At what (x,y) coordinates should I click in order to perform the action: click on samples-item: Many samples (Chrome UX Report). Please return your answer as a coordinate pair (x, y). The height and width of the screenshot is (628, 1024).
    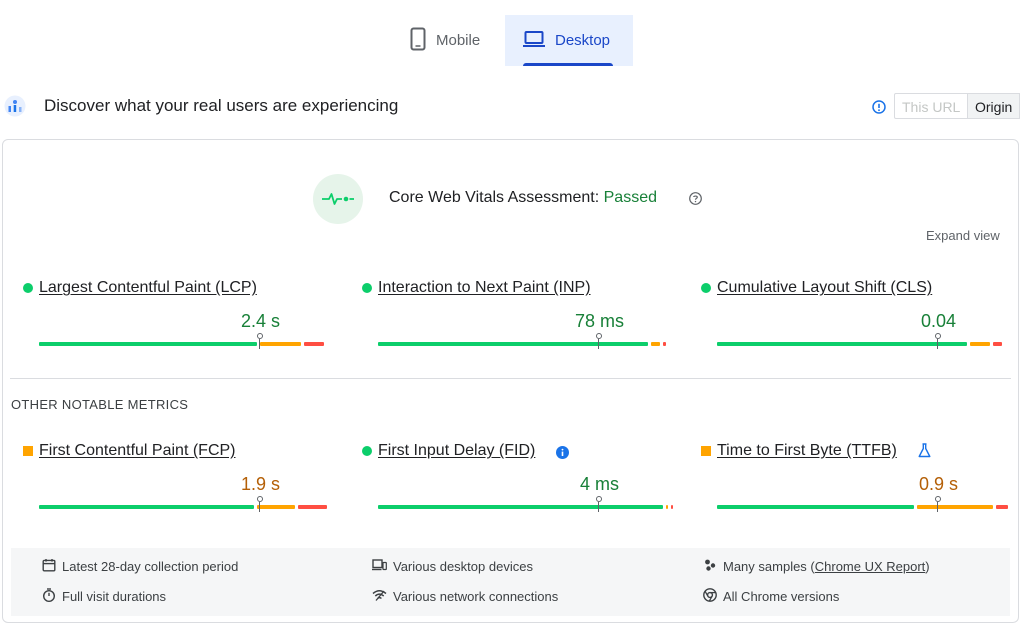
    Looking at the image, I should click on (816, 566).